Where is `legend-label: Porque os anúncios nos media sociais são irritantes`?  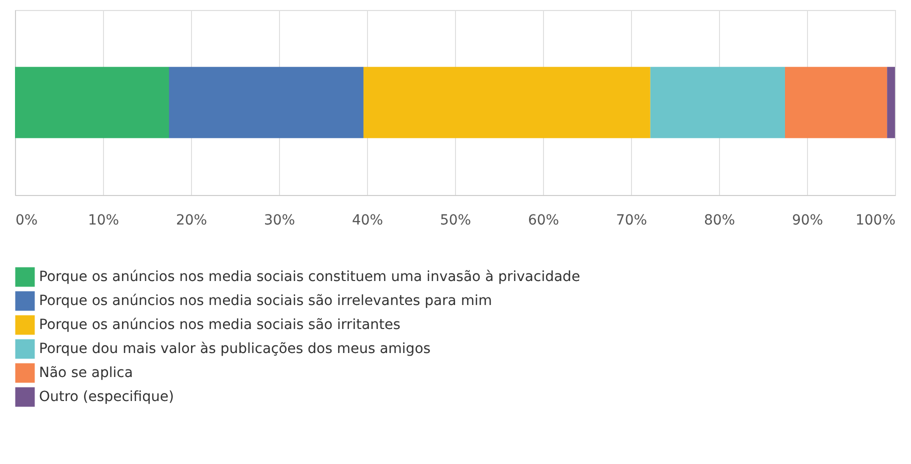 legend-label: Porque os anúncios nos media sociais são irritantes is located at coordinates (219, 325).